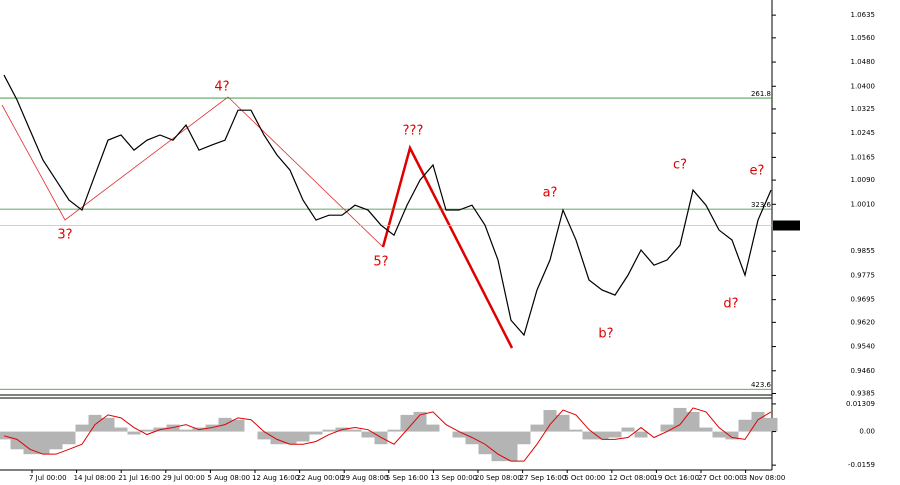  I want to click on y-tick-label: 0.9460, so click(863, 371).